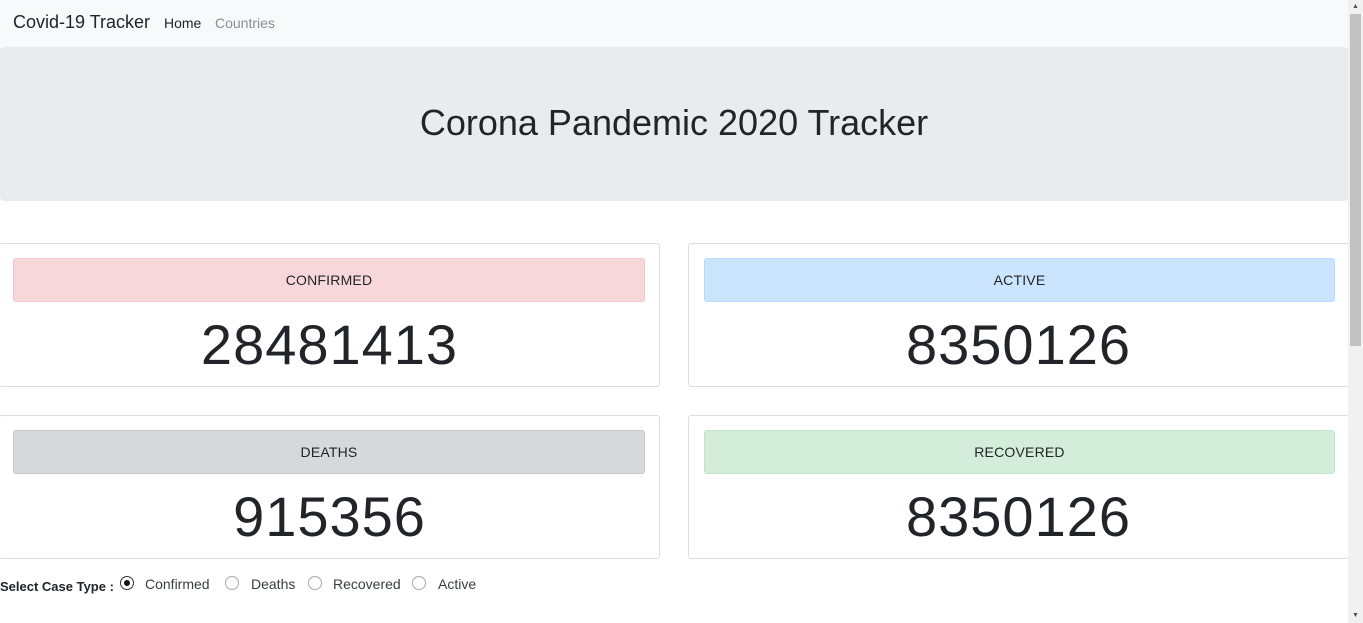 The width and height of the screenshot is (1363, 623). I want to click on recovered-value: 8350126, so click(1018, 516).